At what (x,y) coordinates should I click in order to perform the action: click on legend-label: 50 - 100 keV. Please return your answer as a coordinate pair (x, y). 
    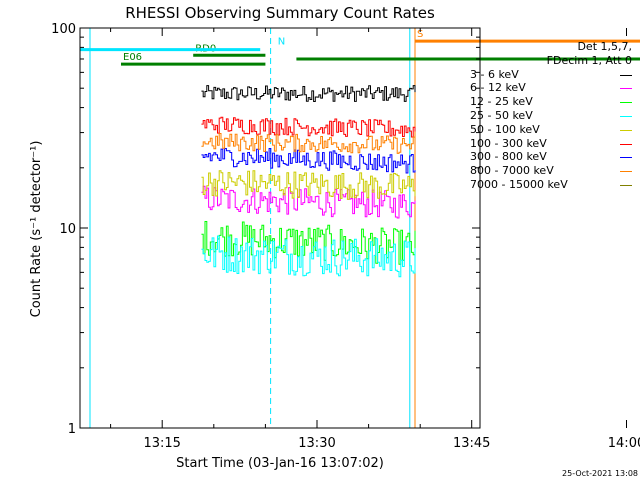
    Looking at the image, I should click on (505, 129).